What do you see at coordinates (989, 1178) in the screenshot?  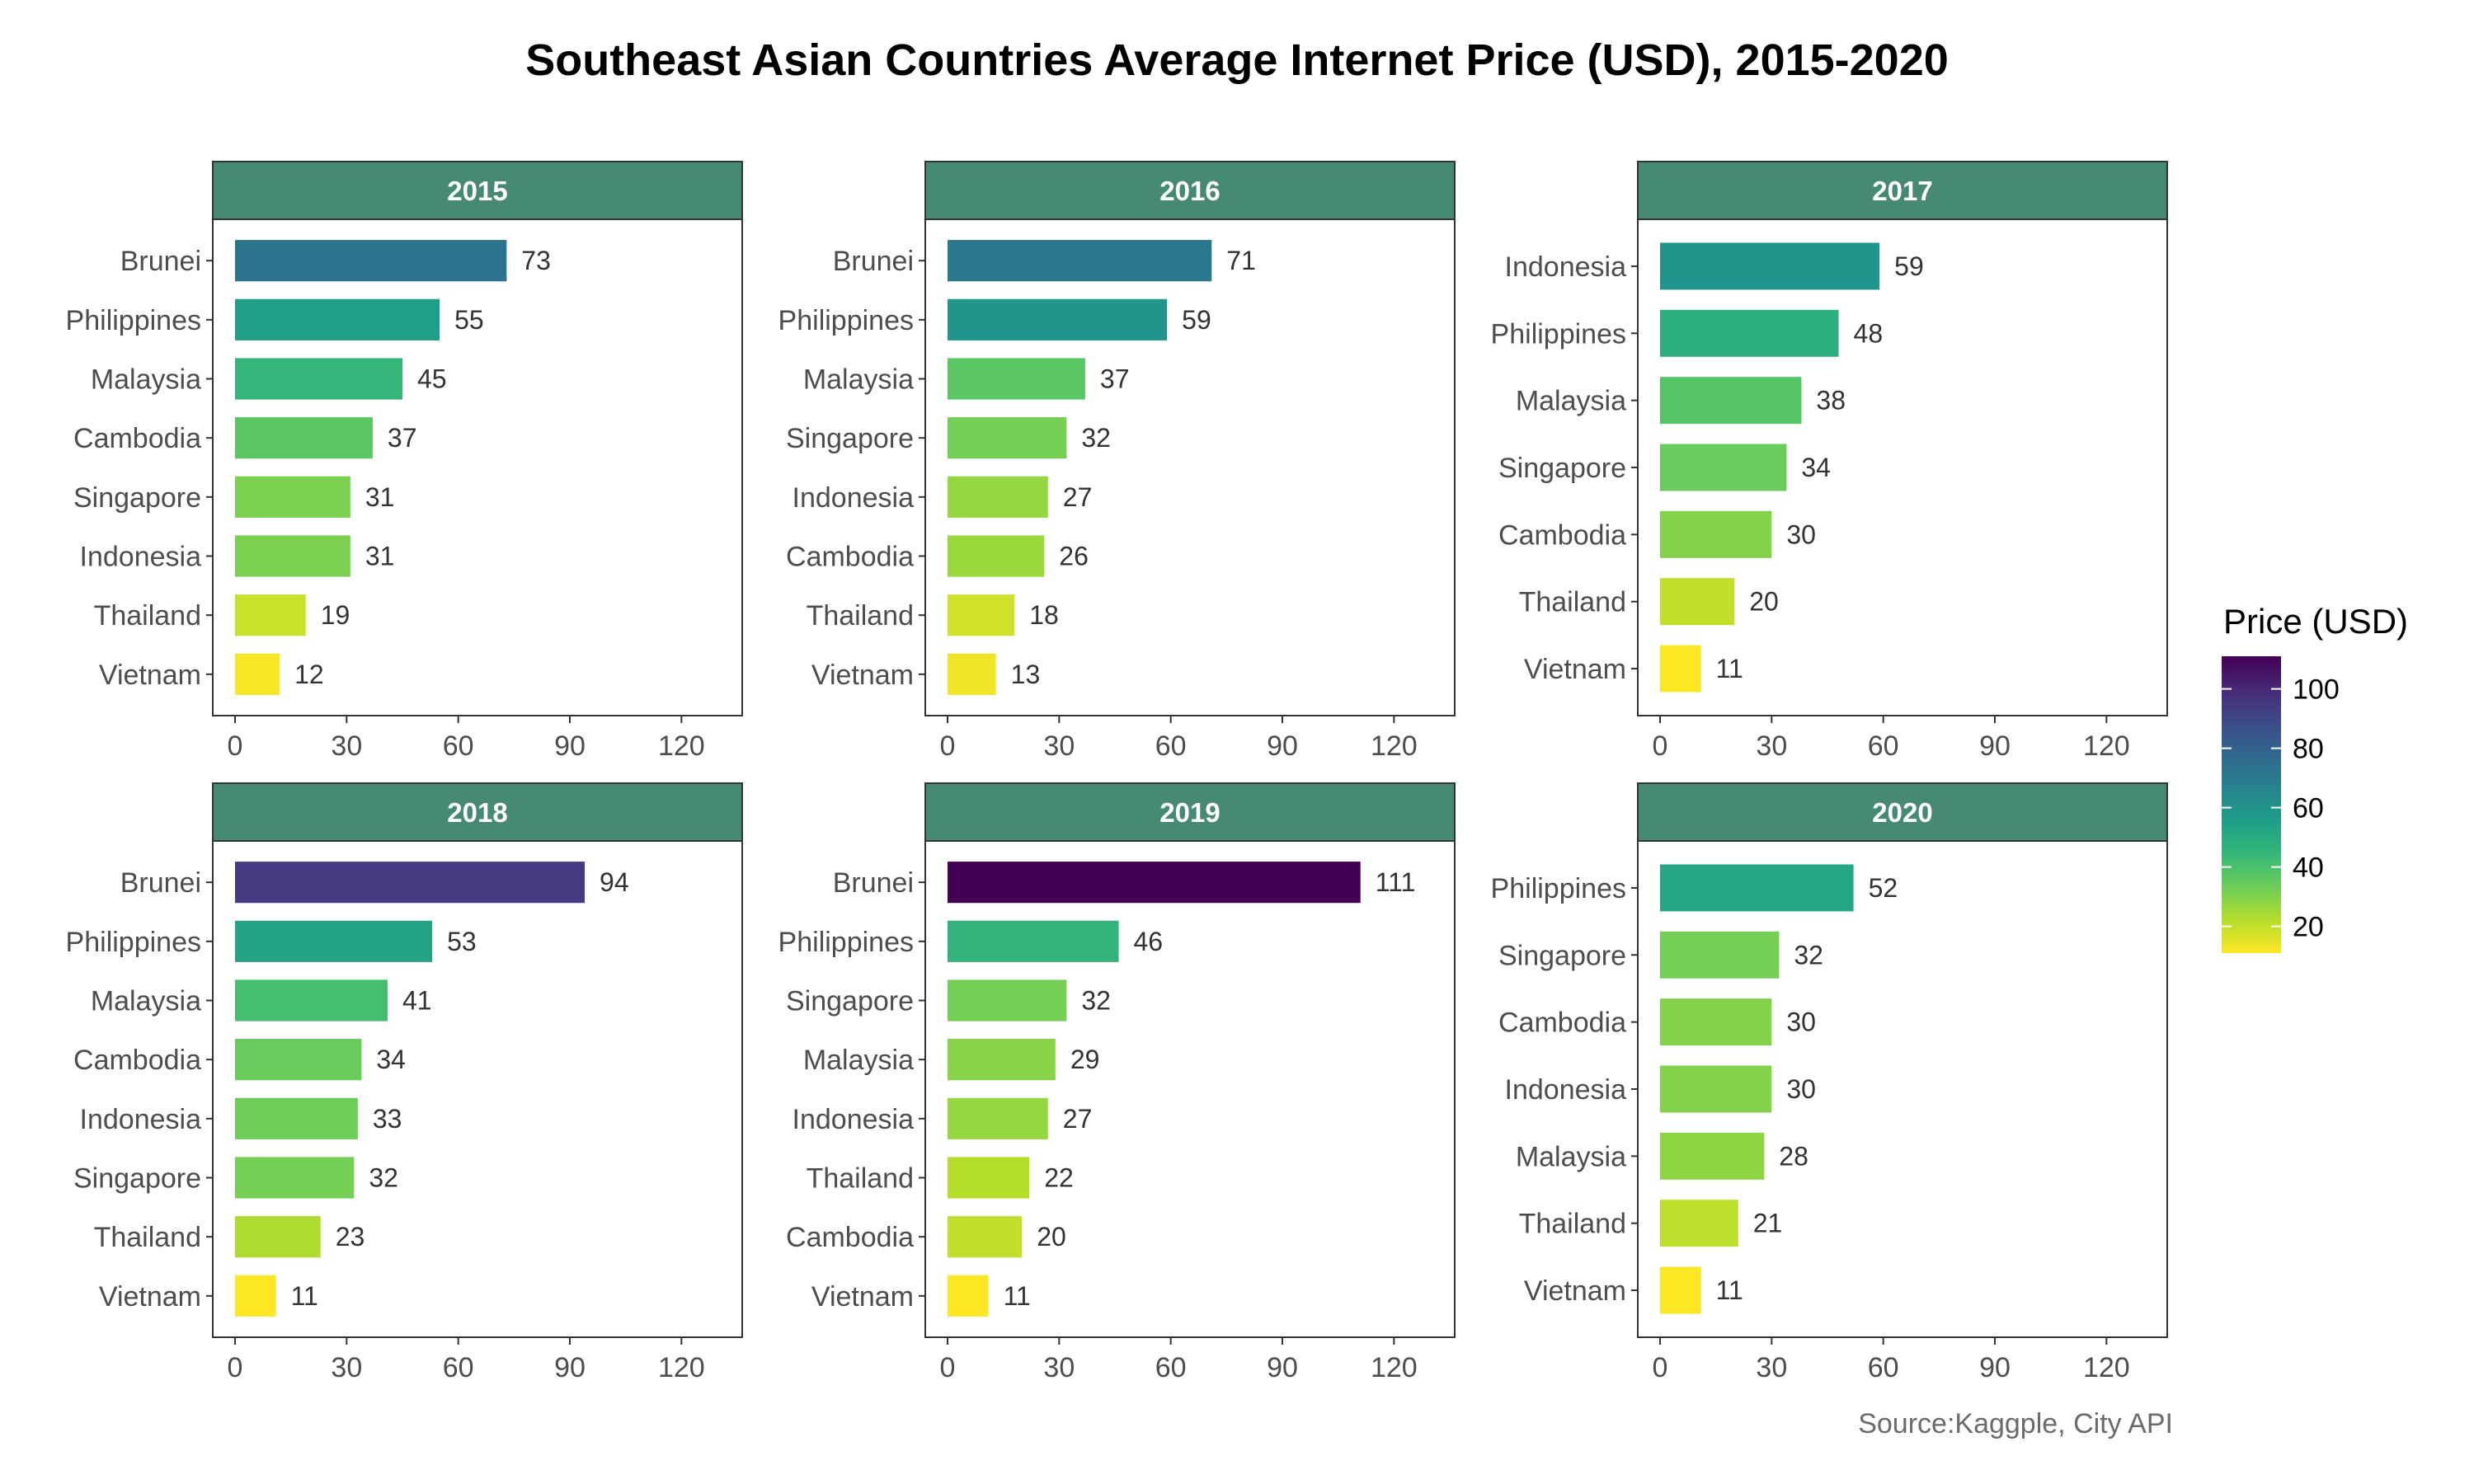 I see `bar-2019-thailand` at bounding box center [989, 1178].